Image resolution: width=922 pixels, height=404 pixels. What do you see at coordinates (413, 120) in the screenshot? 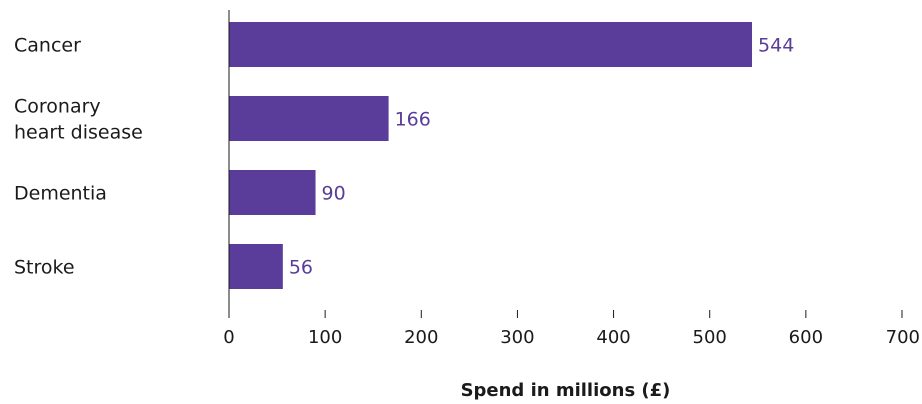
I see `value-label-1: 166` at bounding box center [413, 120].